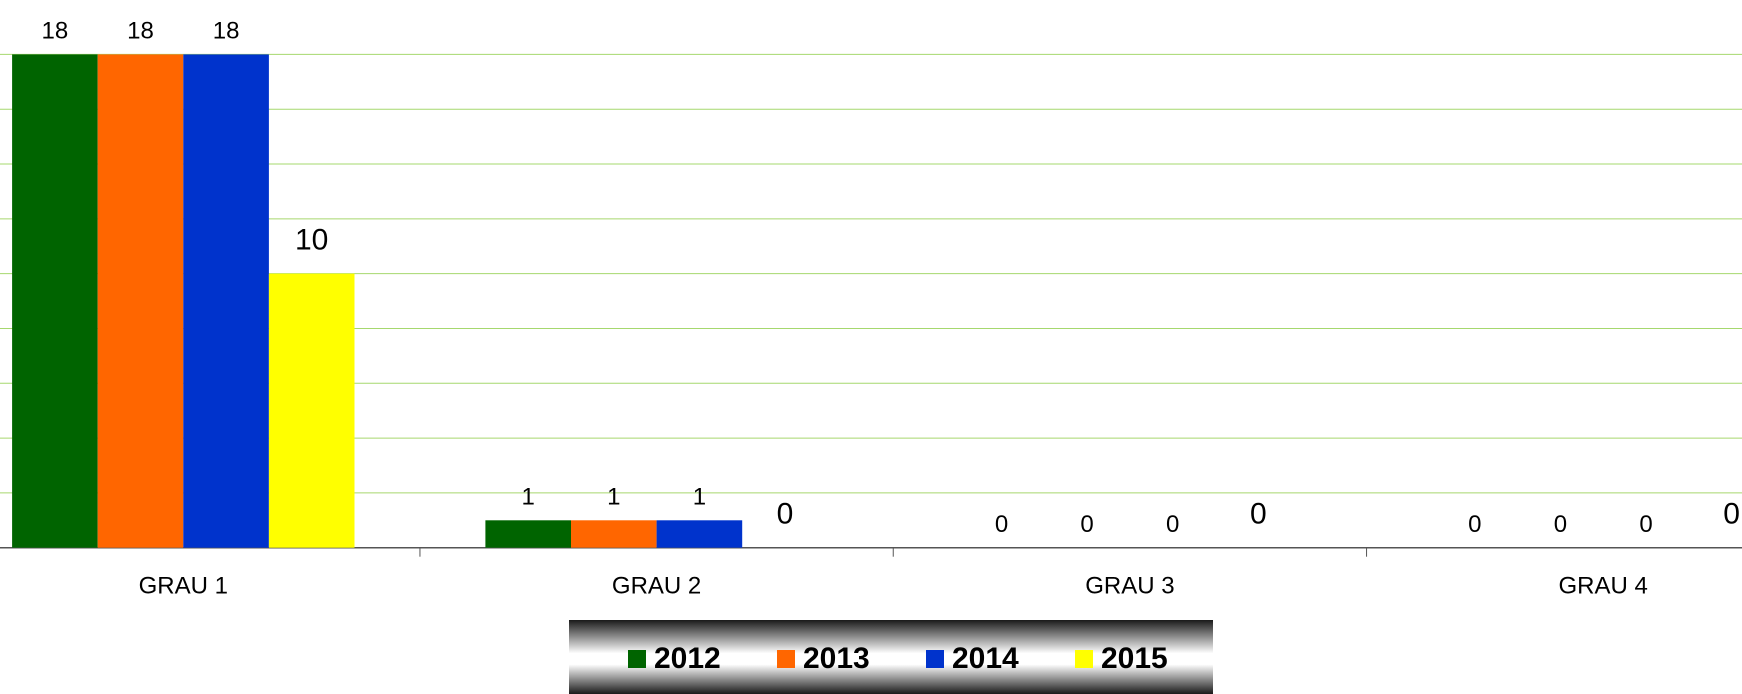  What do you see at coordinates (687, 658) in the screenshot?
I see `legend-label: 2012` at bounding box center [687, 658].